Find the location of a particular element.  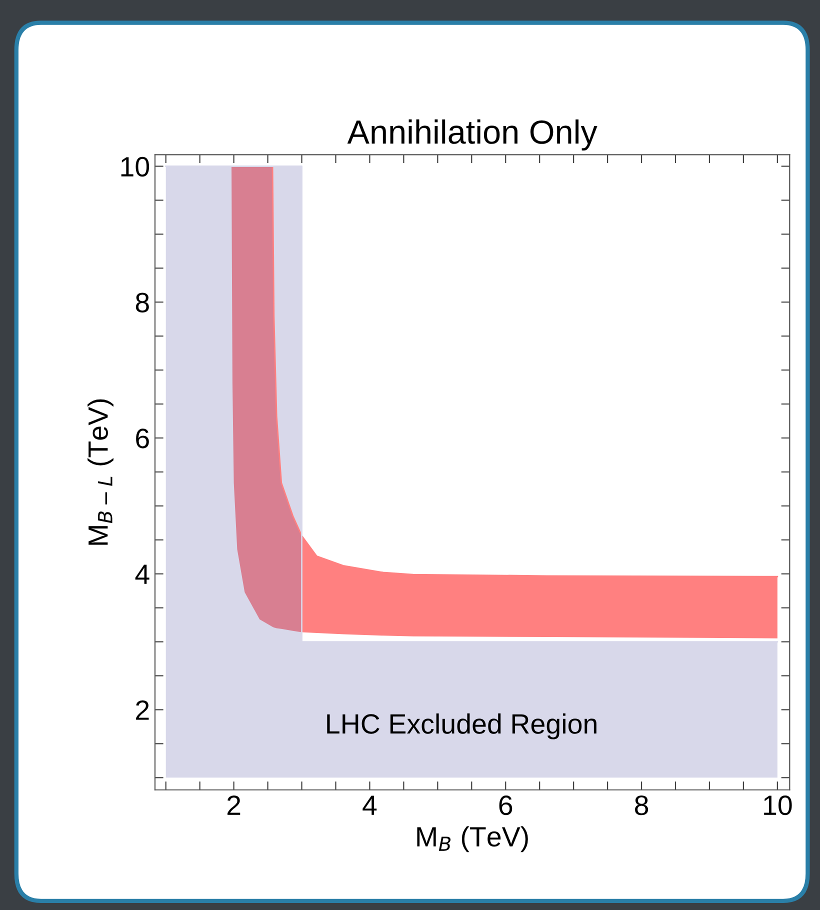

y-tick-label: 8 is located at coordinates (142, 302).